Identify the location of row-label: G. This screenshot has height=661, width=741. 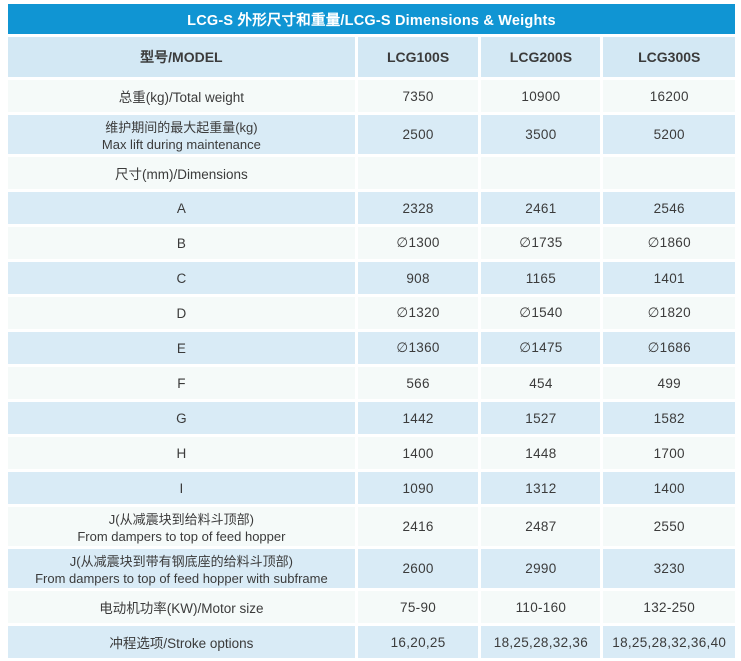
(181, 418).